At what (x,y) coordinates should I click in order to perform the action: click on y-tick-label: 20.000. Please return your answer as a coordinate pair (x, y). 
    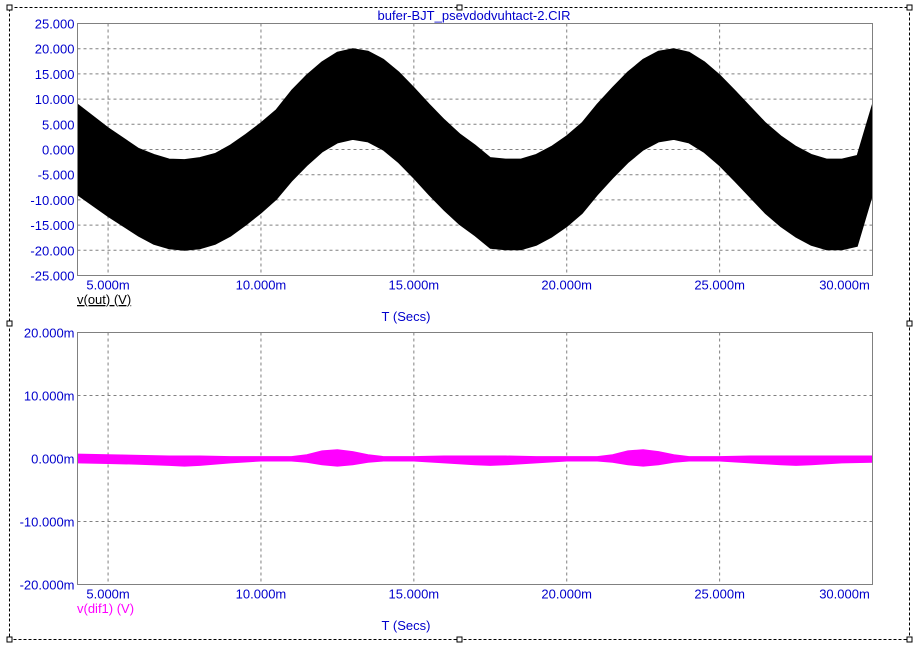
    Looking at the image, I should click on (55, 49).